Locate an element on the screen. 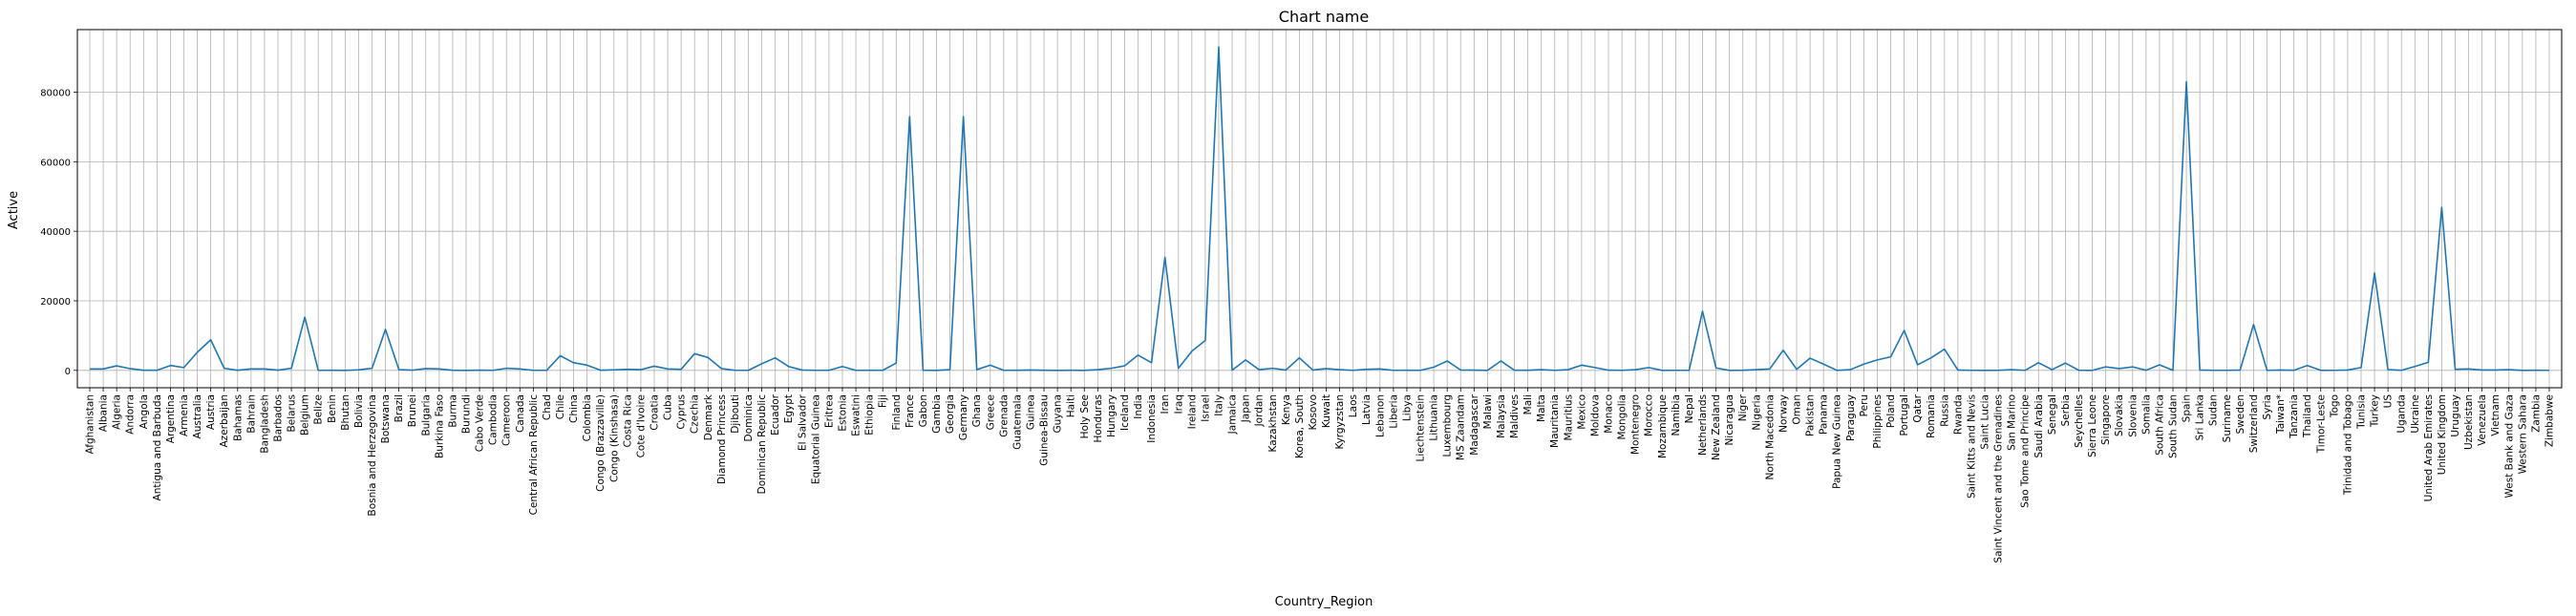  x-tick-label: Liechtenstein is located at coordinates (1421, 428).